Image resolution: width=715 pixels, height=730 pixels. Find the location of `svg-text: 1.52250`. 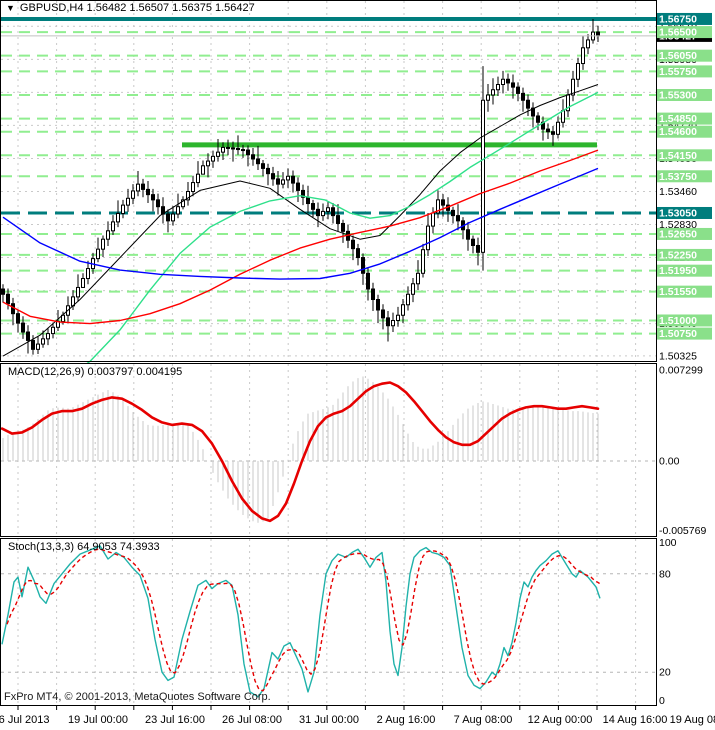

svg-text: 1.52250 is located at coordinates (678, 255).